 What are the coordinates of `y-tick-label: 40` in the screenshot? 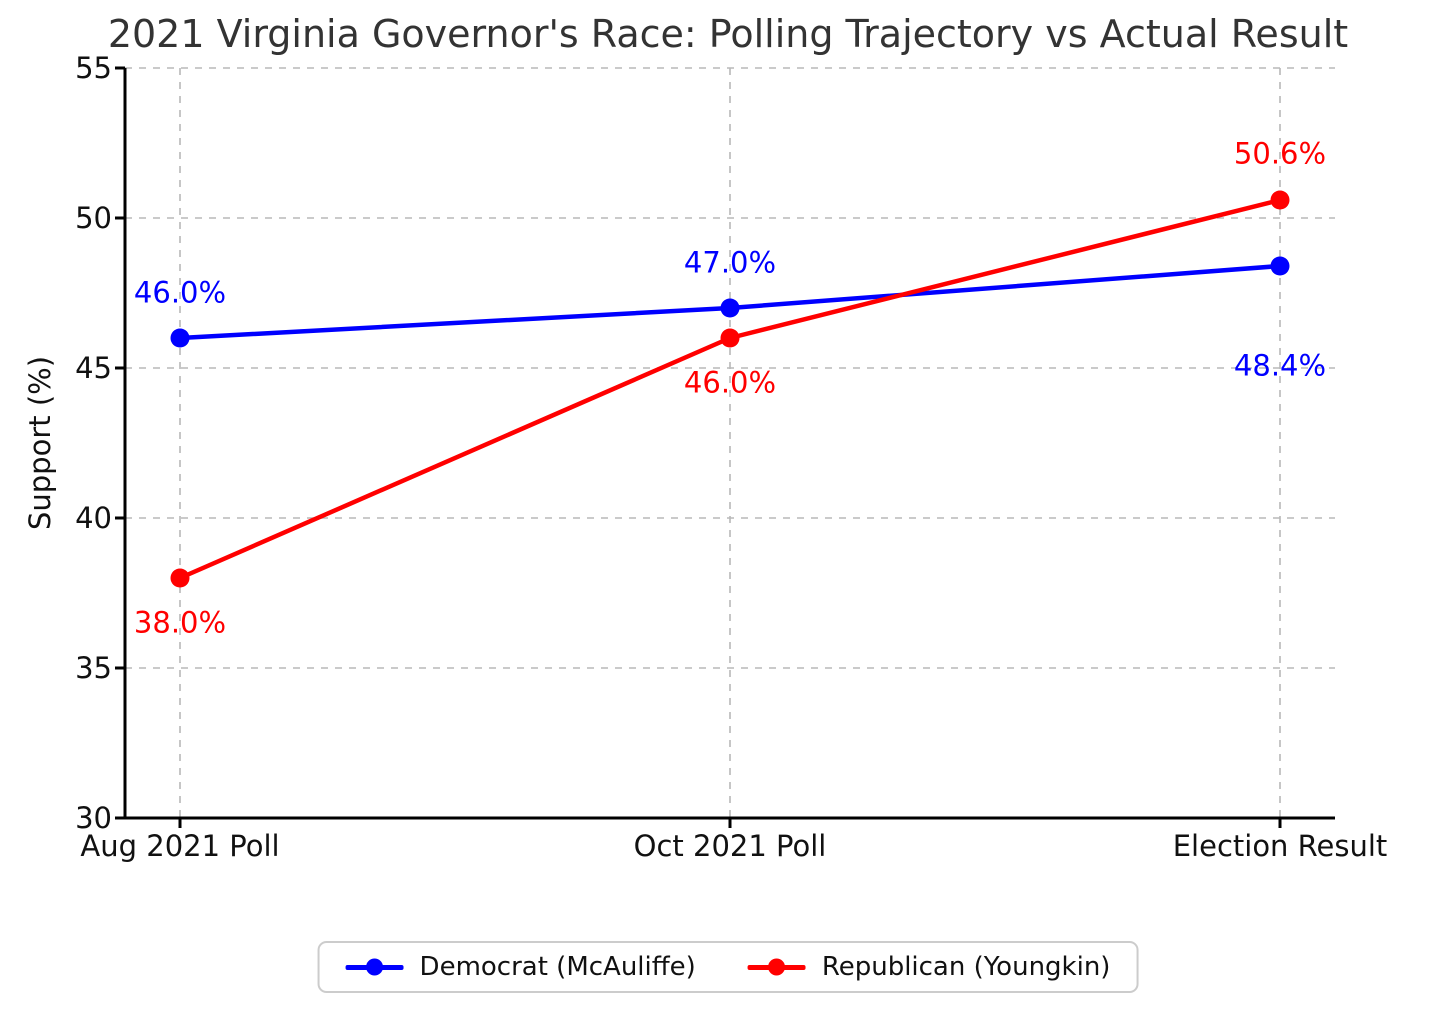 It's located at (93, 518).